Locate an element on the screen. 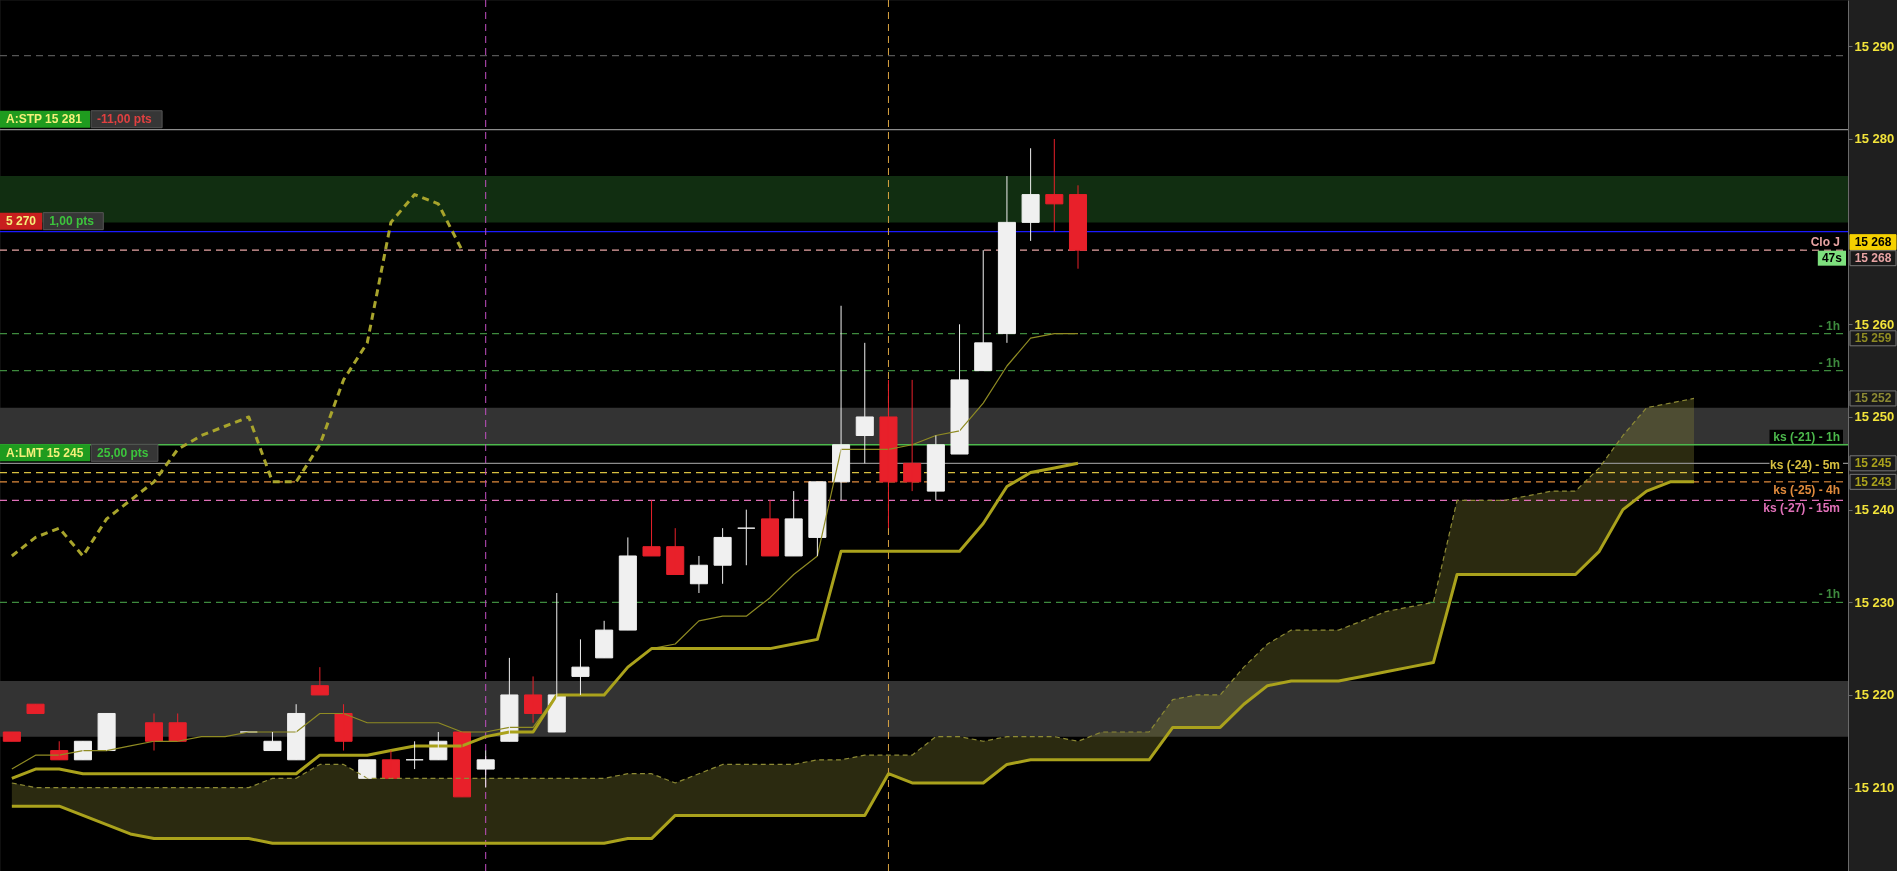 The width and height of the screenshot is (1897, 871). text: 15 259 is located at coordinates (1873, 338).